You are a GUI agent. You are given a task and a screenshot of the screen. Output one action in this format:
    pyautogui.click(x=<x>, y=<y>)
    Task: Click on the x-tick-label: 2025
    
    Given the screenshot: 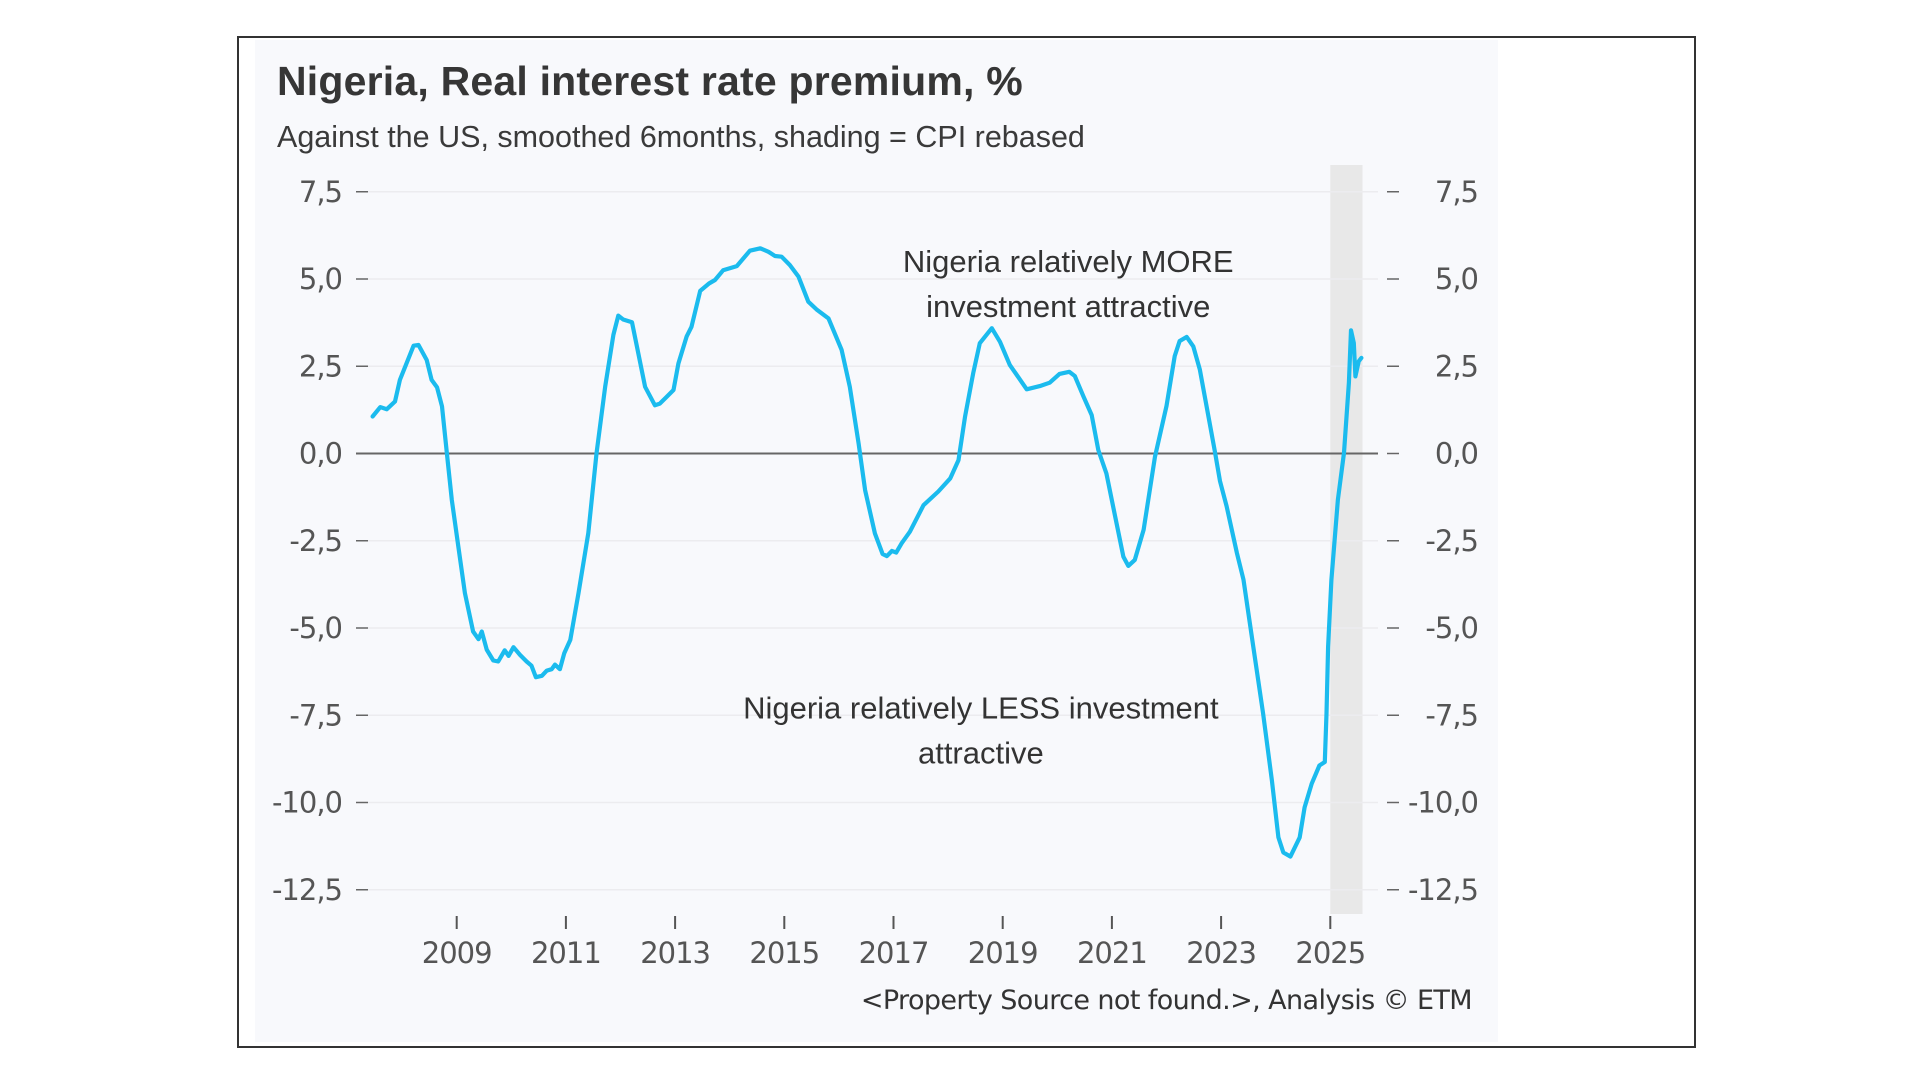 What is the action you would take?
    pyautogui.click(x=1330, y=953)
    